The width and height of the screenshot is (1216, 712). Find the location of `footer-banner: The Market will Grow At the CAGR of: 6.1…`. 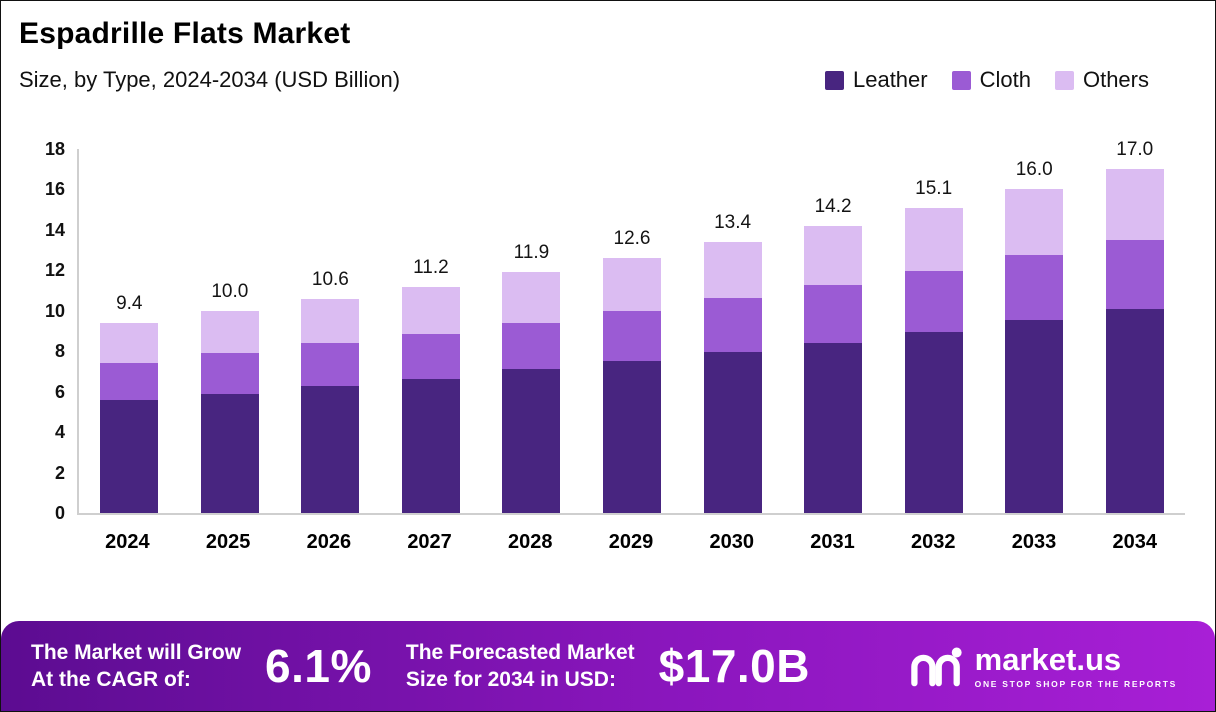

footer-banner: The Market will Grow At the CAGR of: 6.1… is located at coordinates (608, 666).